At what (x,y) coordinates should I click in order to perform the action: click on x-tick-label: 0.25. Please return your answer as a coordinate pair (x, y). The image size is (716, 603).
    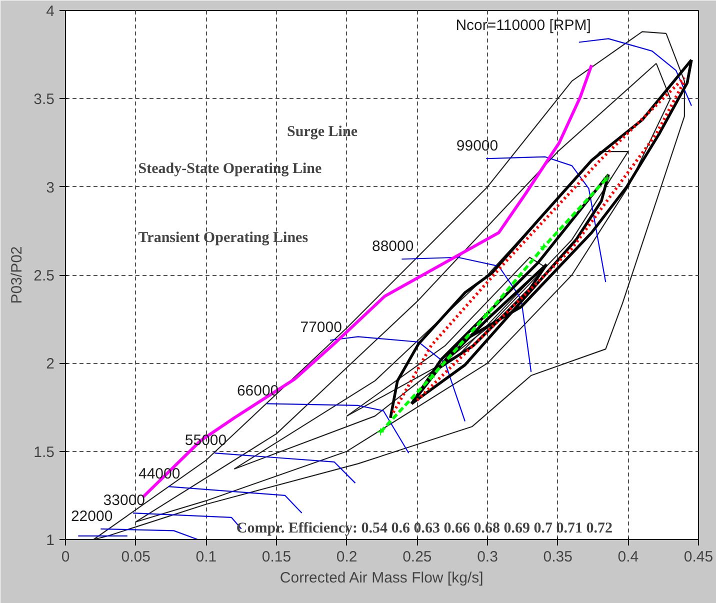
    Looking at the image, I should click on (417, 557).